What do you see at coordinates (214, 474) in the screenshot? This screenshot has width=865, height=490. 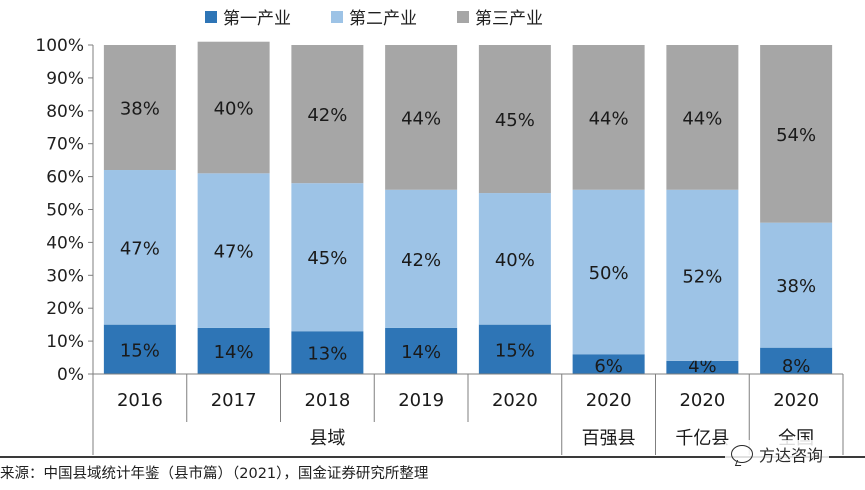 I see `source-footnote: 来源：中国县域统计年鉴（县市篇）（2021），国金证券研究所整理` at bounding box center [214, 474].